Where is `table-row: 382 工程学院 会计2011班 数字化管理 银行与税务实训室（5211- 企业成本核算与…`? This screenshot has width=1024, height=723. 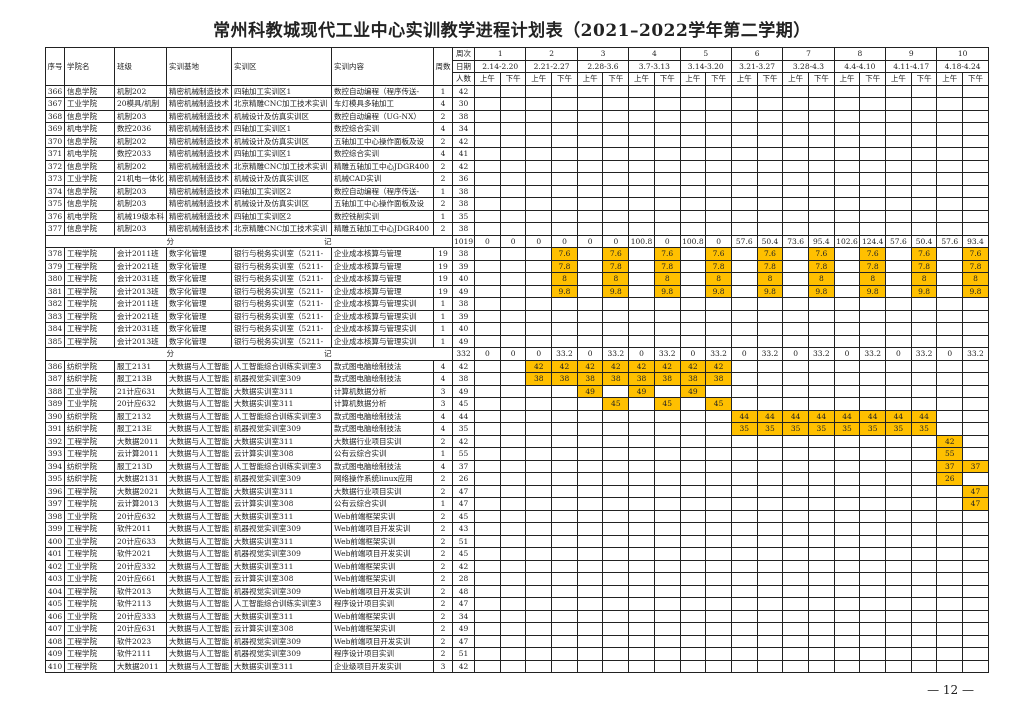
table-row: 382 工程学院 会计2011班 数字化管理 银行与税务实训室（5211- 企业成本核算与… is located at coordinates (517, 304).